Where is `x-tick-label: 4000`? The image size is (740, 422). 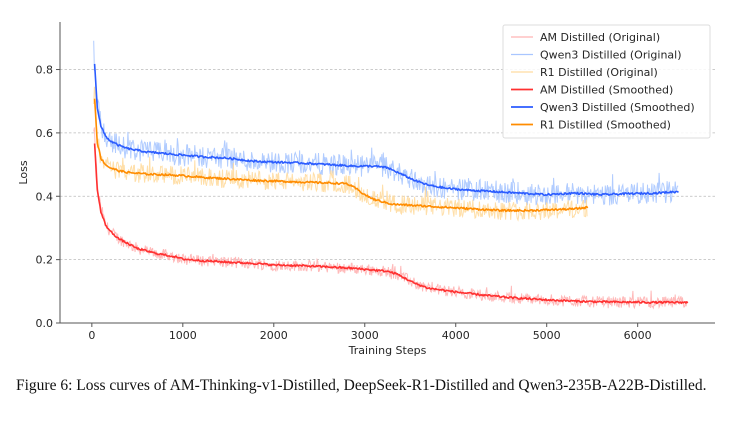
x-tick-label: 4000 is located at coordinates (456, 335).